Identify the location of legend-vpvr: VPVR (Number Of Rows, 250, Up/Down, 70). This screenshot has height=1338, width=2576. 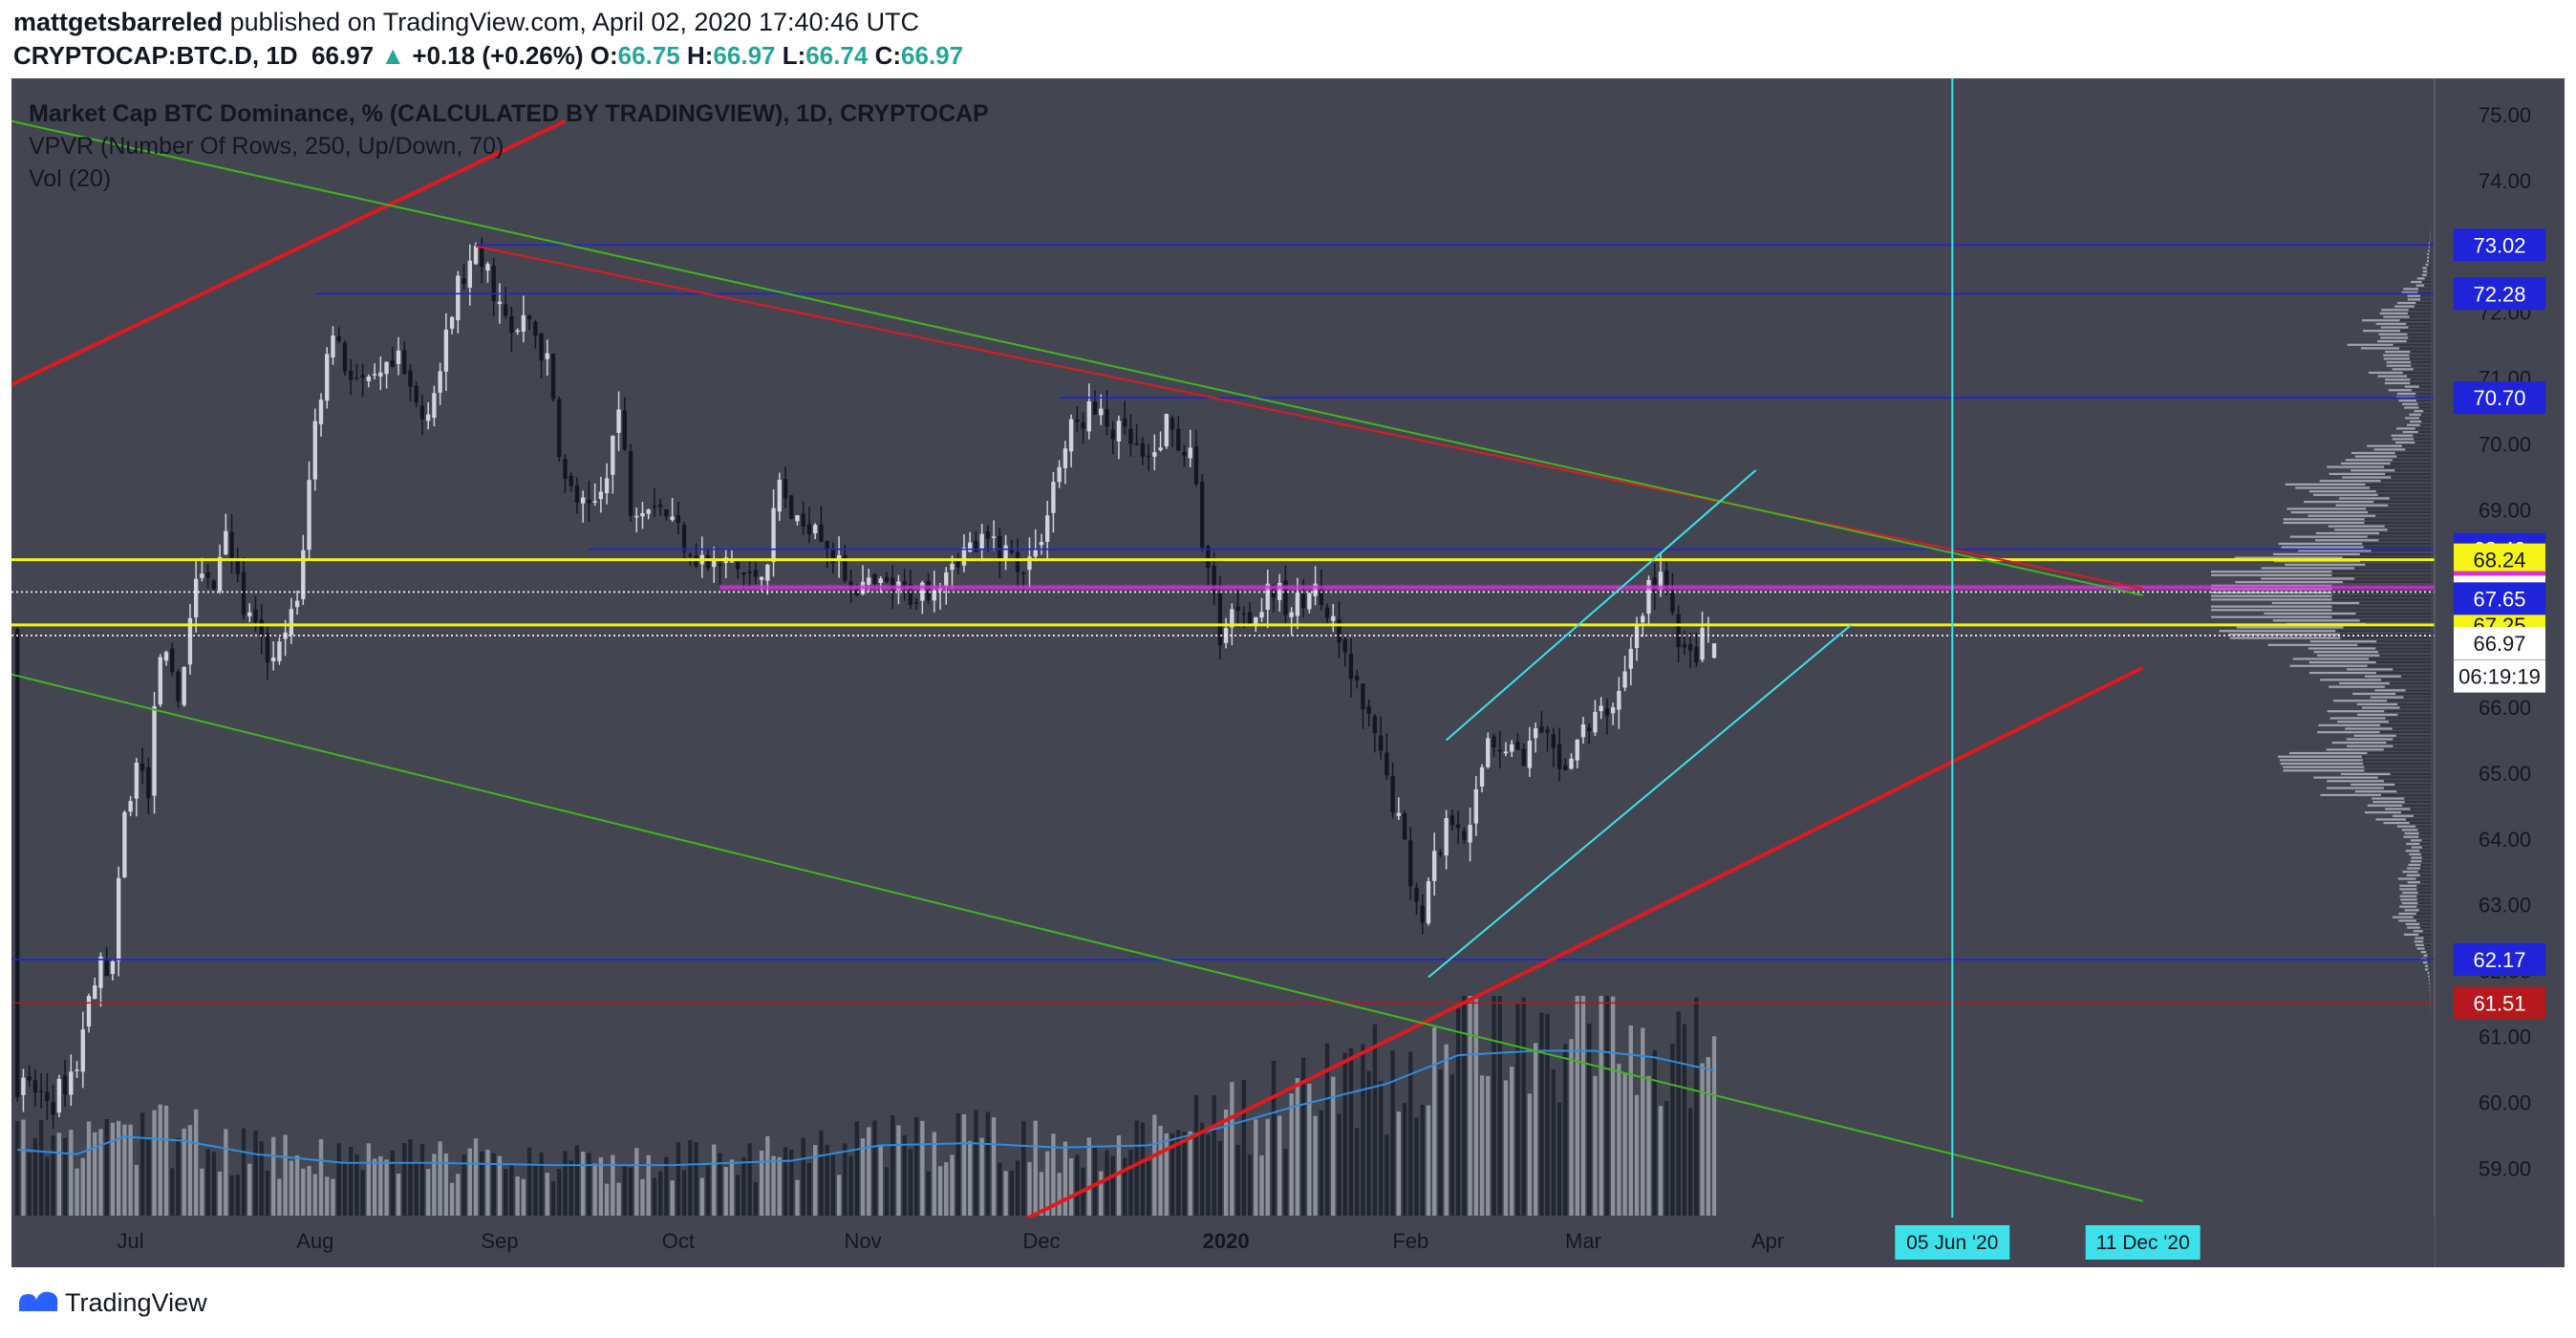
(266, 146).